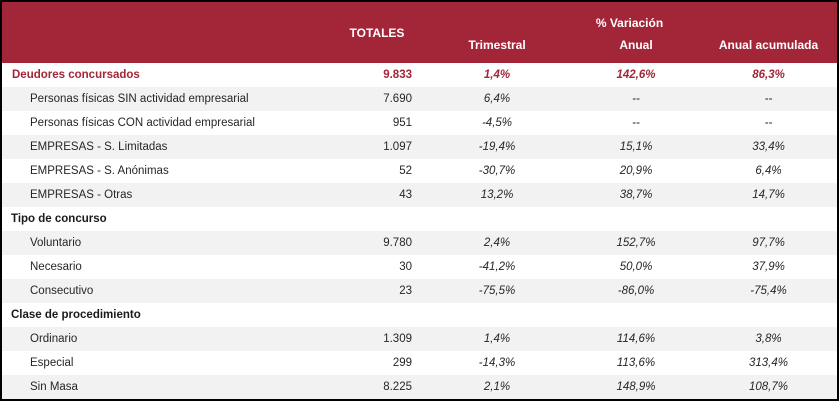 This screenshot has height=401, width=839. What do you see at coordinates (768, 267) in the screenshot?
I see `cell-variacion-anual-acumulada: 37,9%` at bounding box center [768, 267].